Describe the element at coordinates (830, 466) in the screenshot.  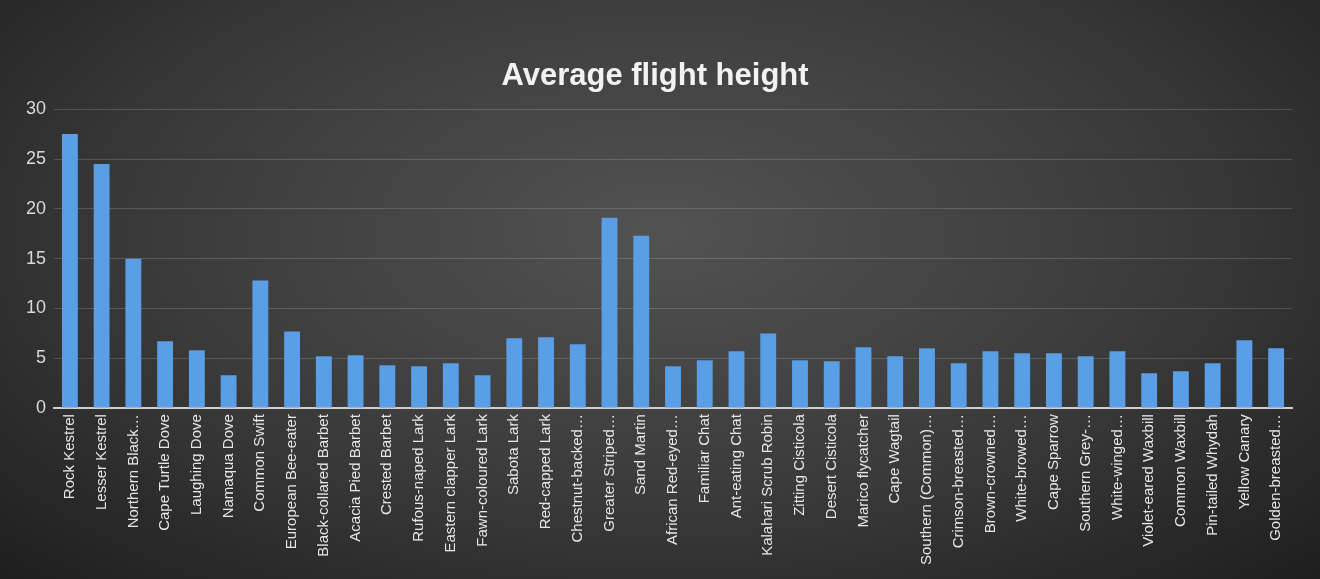
I see `x-tick-label: Desert Cisticola` at that location.